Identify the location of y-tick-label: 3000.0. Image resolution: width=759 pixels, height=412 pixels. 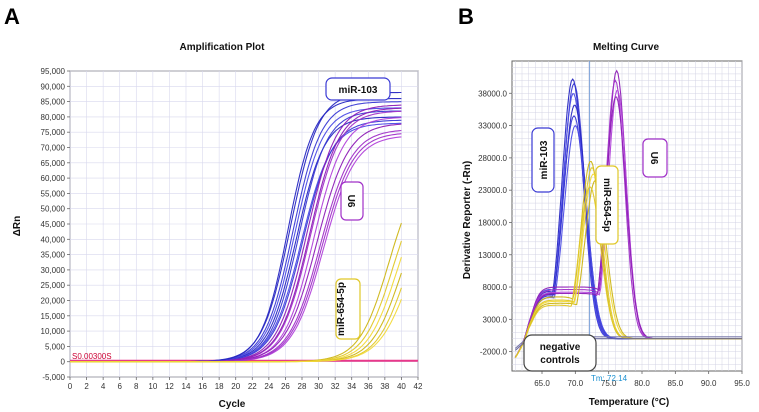
(495, 319).